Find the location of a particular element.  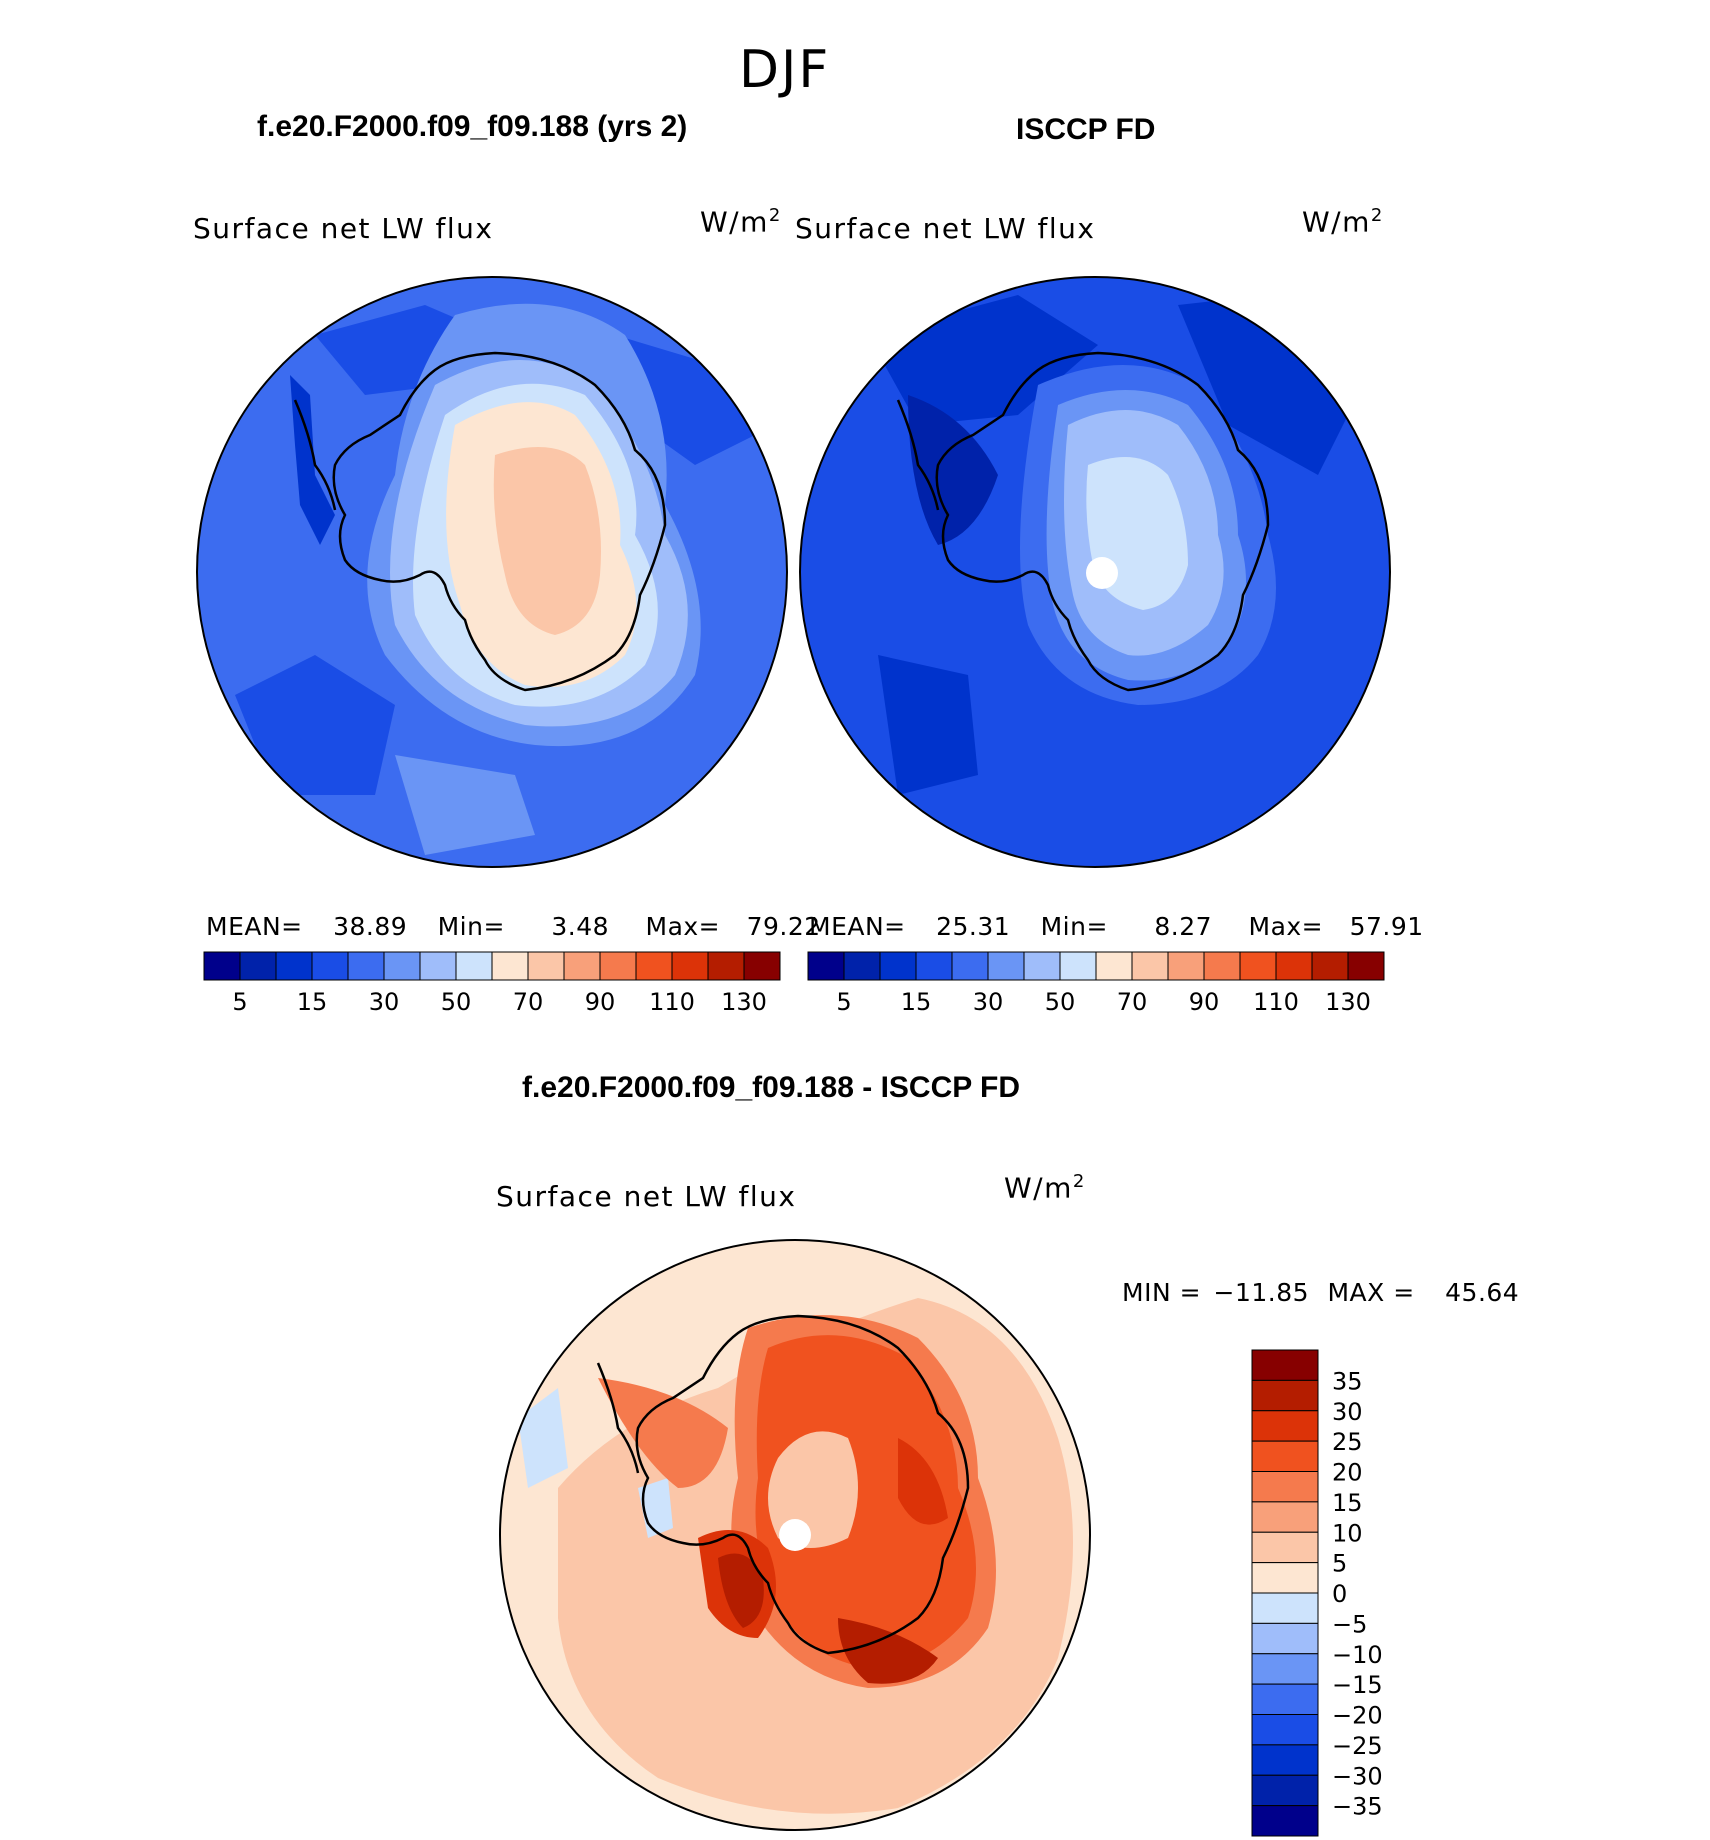

diff-colorbar-tick-label: 30 is located at coordinates (1347, 1412).